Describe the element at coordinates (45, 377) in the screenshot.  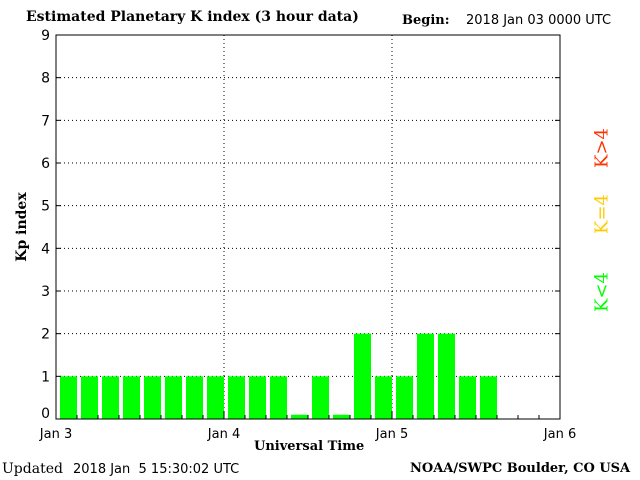
I see `y-tick-label: 1` at that location.